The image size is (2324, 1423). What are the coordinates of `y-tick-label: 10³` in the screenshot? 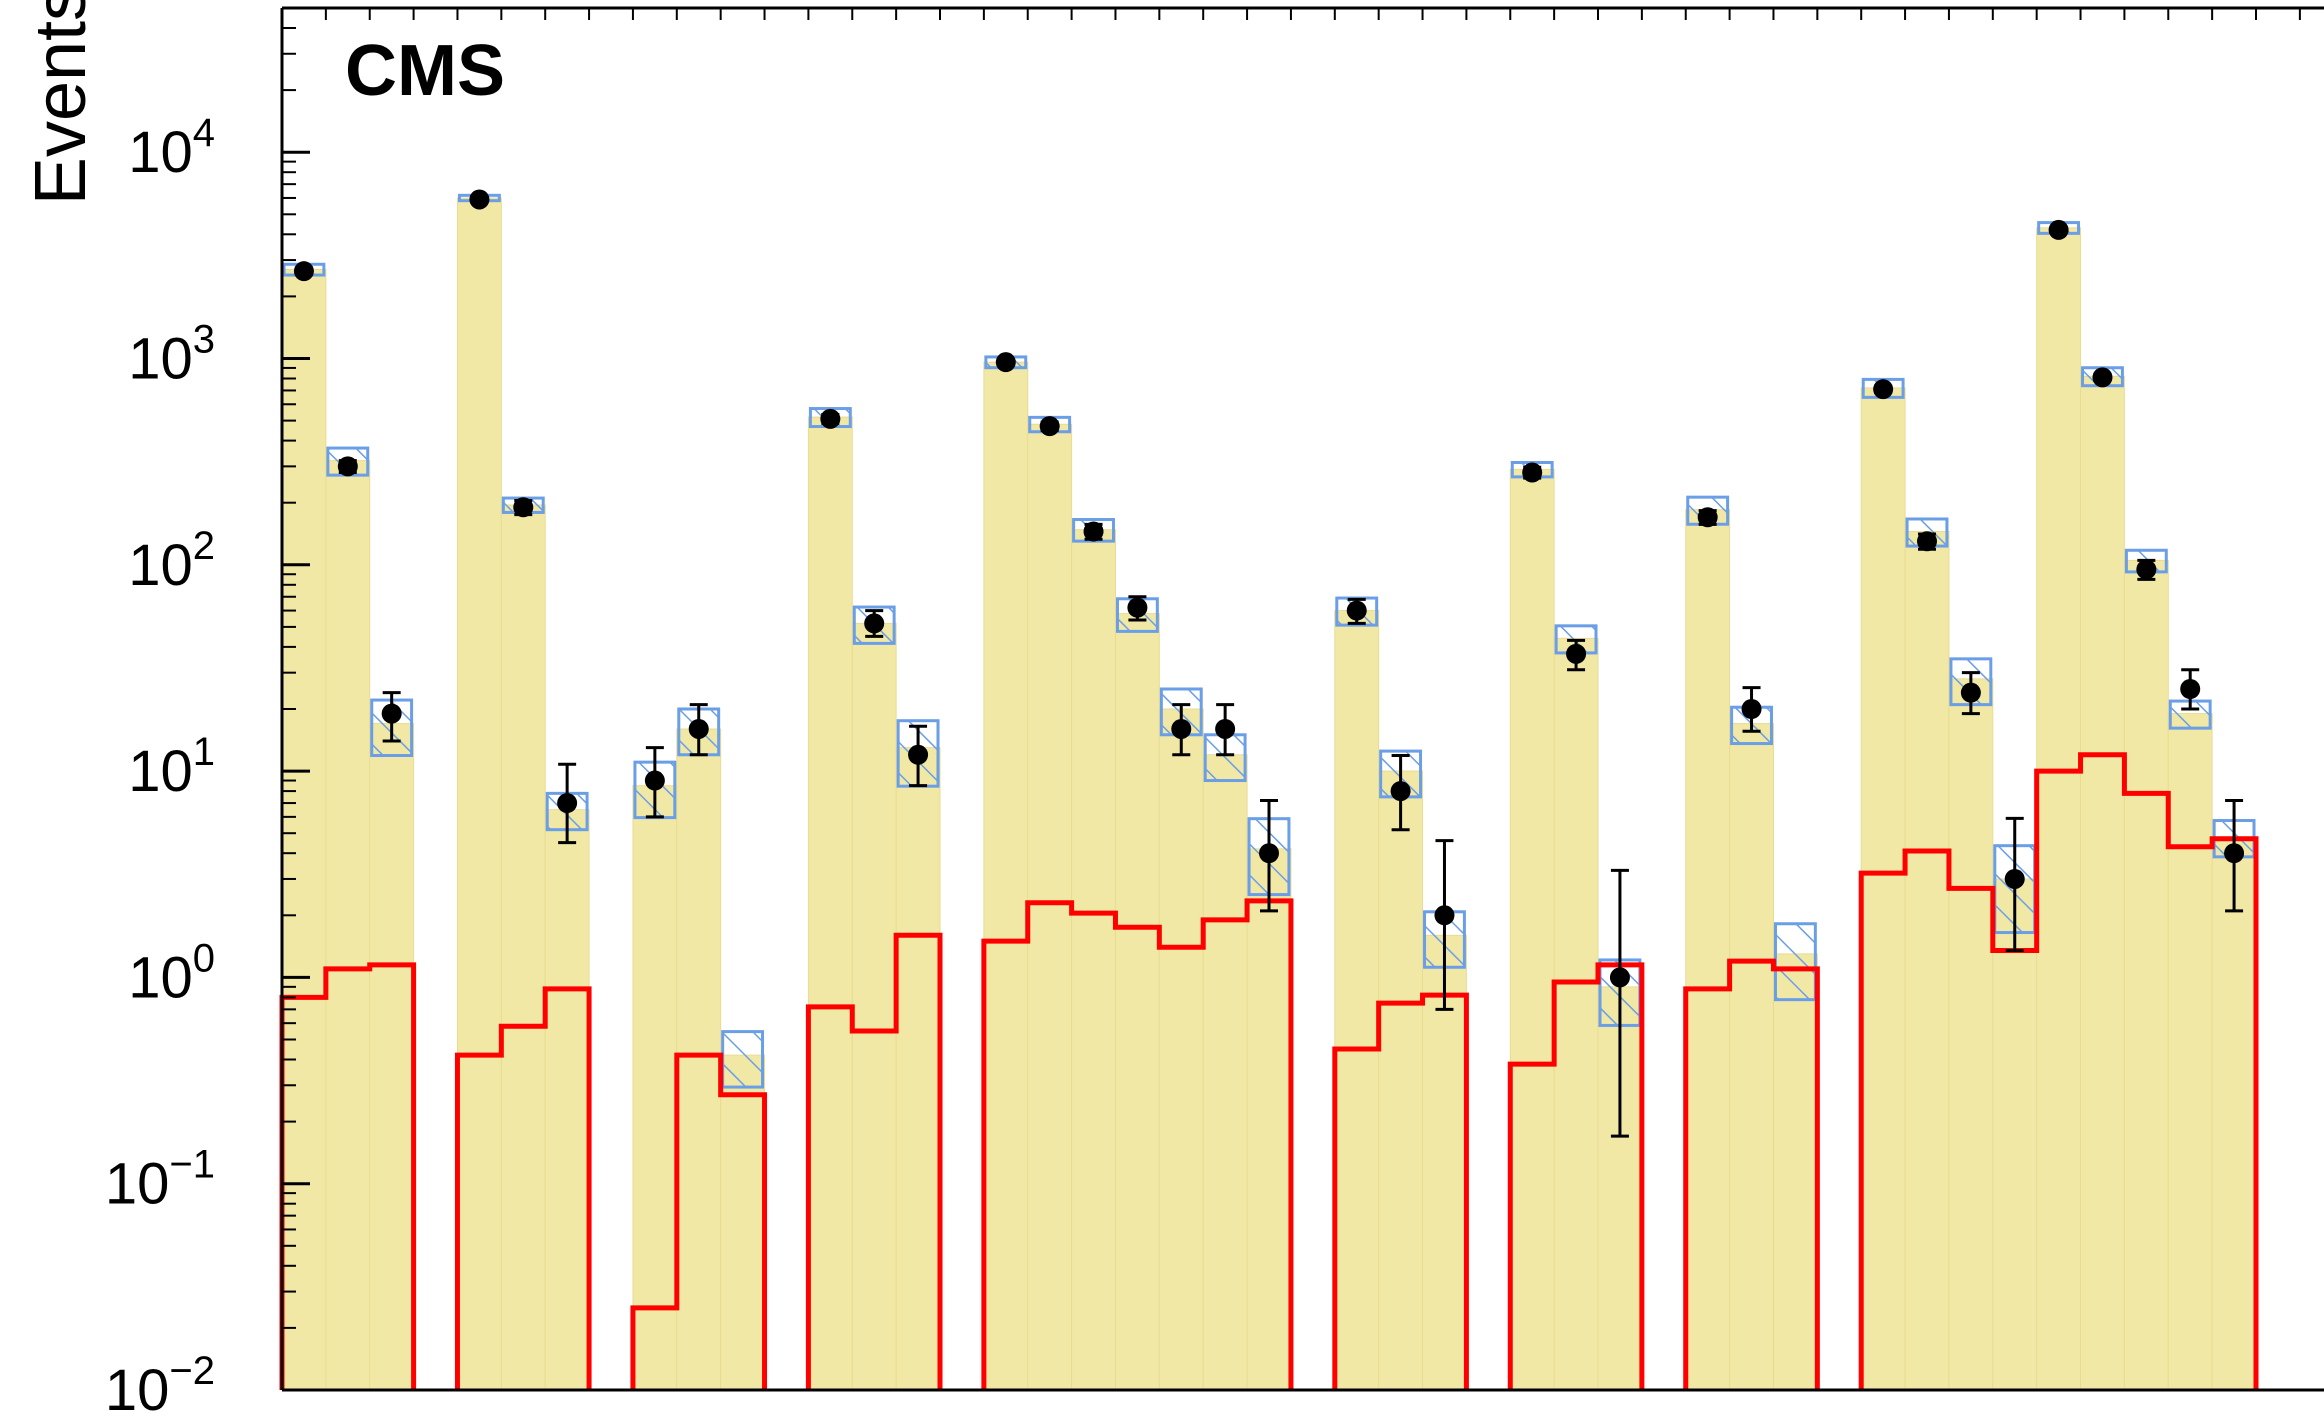 It's located at (171, 354).